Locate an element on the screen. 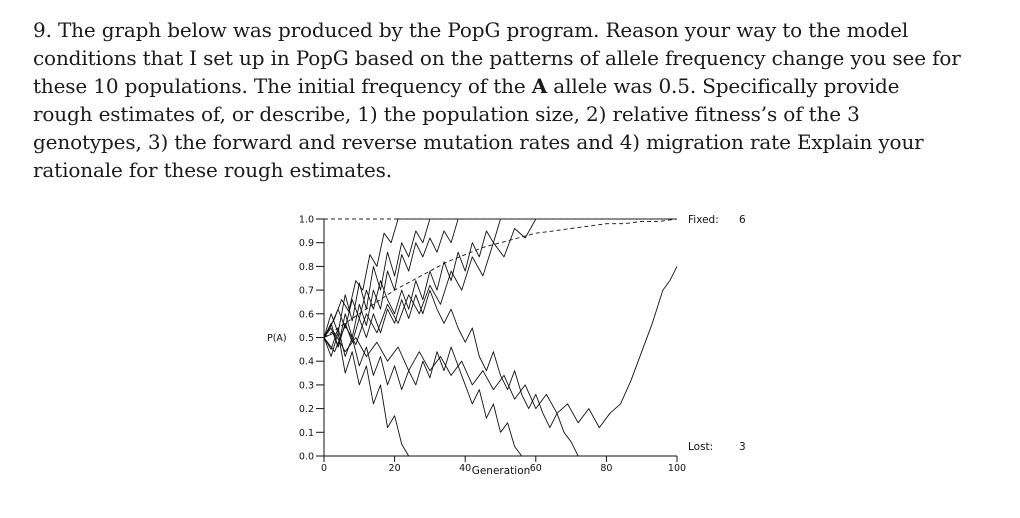 The height and width of the screenshot is (518, 1020). fixed-count: 6 is located at coordinates (742, 220).